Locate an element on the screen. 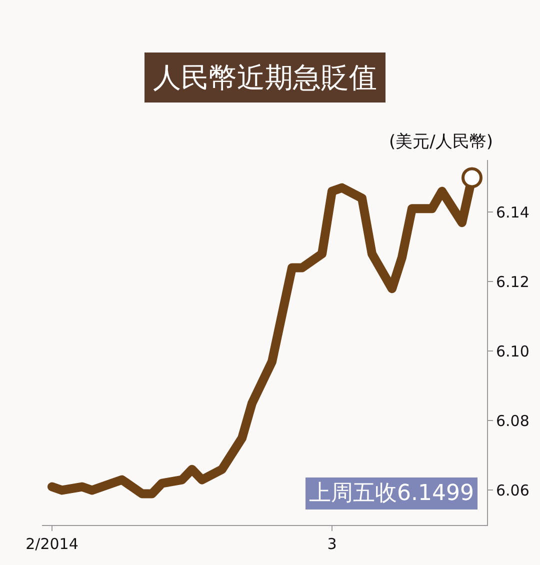  chart-title: 人民幣近期急貶值 is located at coordinates (265, 77).